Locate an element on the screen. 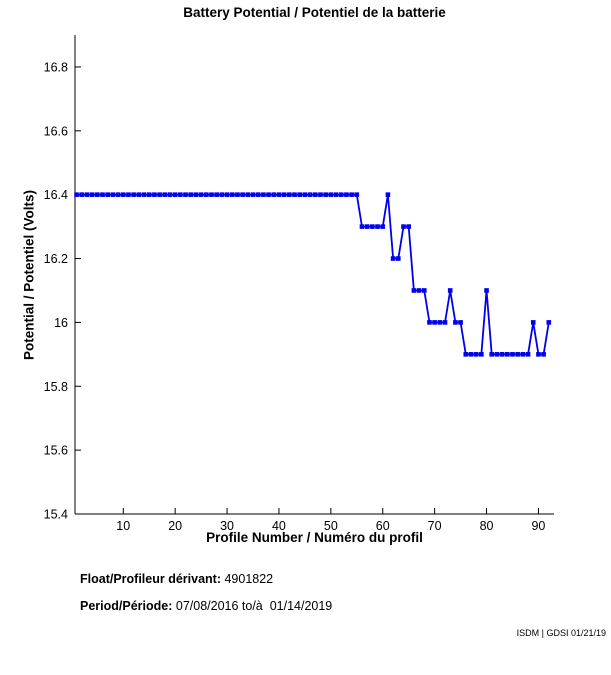 The height and width of the screenshot is (675, 611). period-value: 07/08/2016 to/à 01/14/2019 is located at coordinates (252, 606).